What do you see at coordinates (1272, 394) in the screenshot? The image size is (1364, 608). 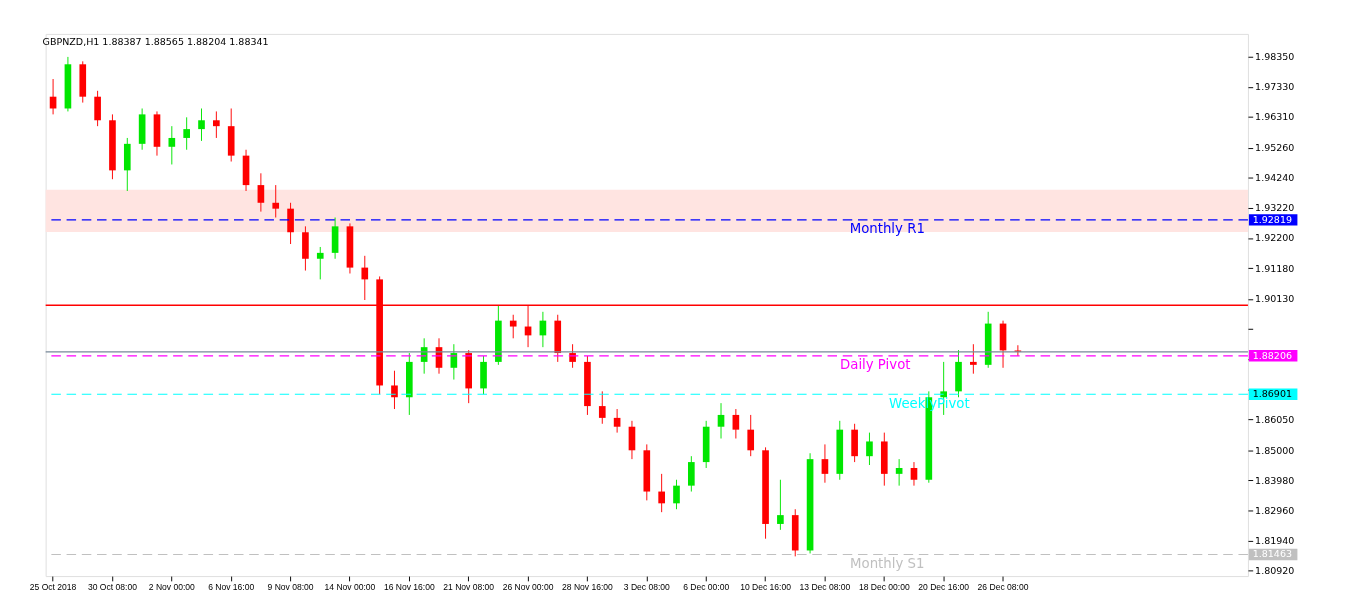 I see `text: 1.86901` at bounding box center [1272, 394].